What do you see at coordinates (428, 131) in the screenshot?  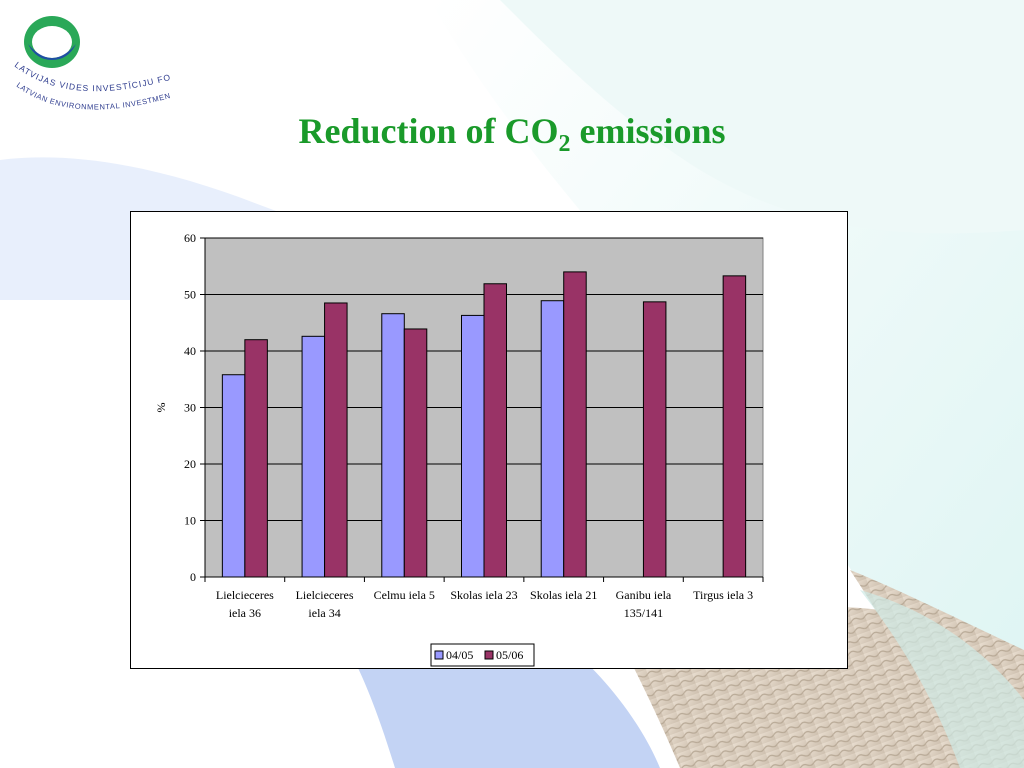 I see `title-main: Reduction of CO` at bounding box center [428, 131].